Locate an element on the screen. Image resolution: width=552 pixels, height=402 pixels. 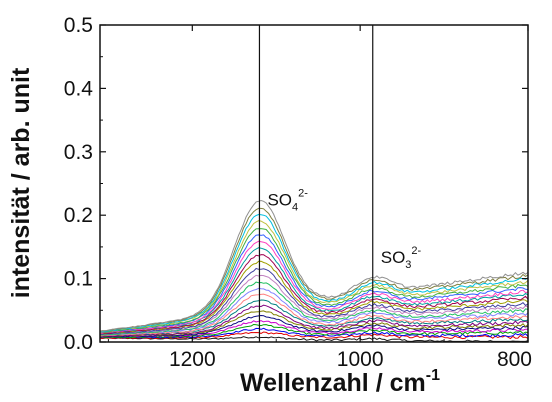
x-tick-label: 1200 is located at coordinates (192, 359).